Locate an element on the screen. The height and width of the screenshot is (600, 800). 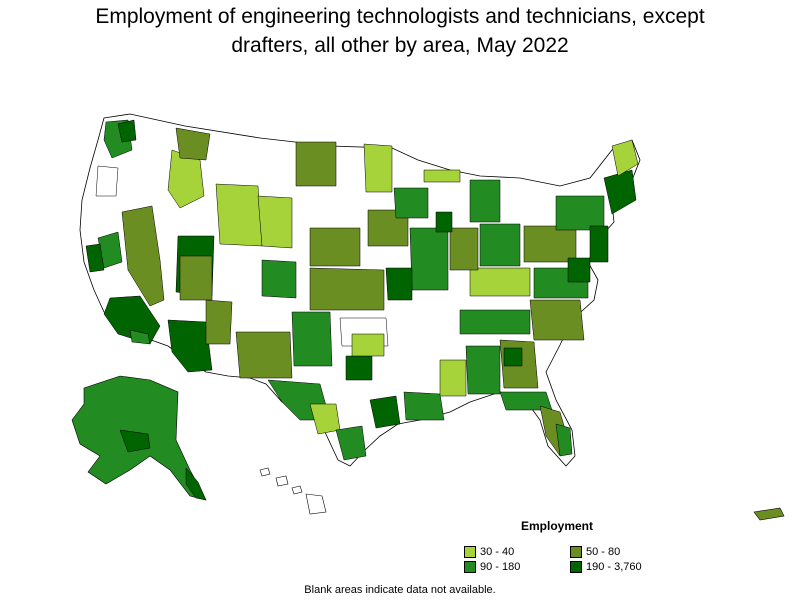
region-florida-south is located at coordinates (564, 440).